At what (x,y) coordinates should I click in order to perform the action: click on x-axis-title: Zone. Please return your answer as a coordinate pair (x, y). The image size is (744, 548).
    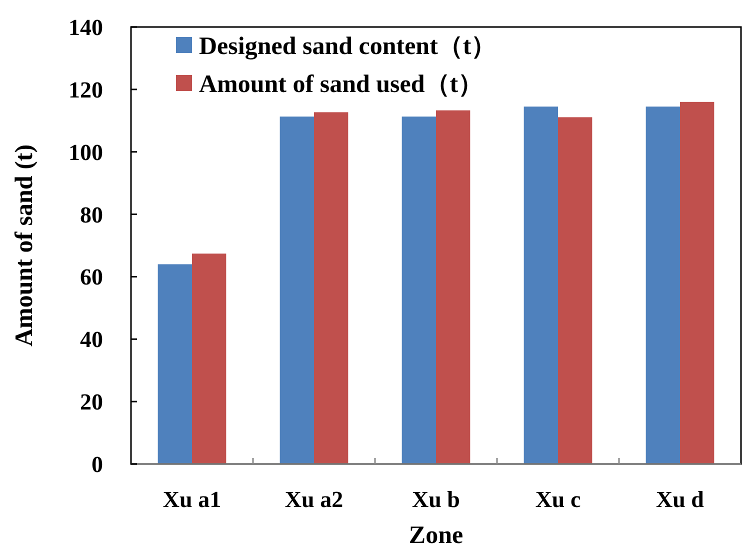
    Looking at the image, I should click on (436, 535).